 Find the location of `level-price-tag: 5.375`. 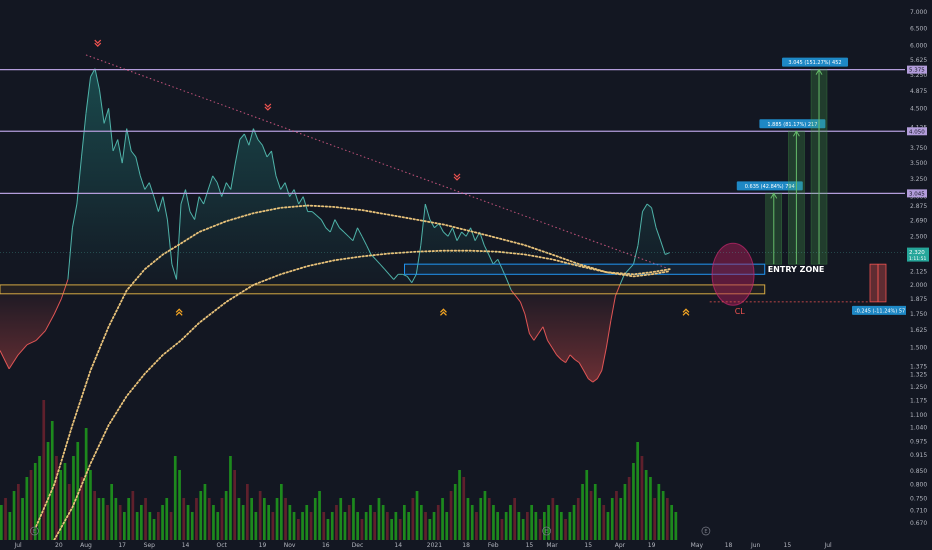

level-price-tag: 5.375 is located at coordinates (917, 71).